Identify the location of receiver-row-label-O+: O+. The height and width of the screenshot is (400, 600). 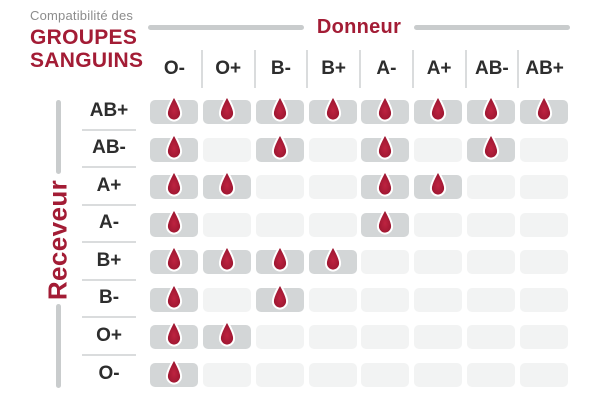
(109, 337).